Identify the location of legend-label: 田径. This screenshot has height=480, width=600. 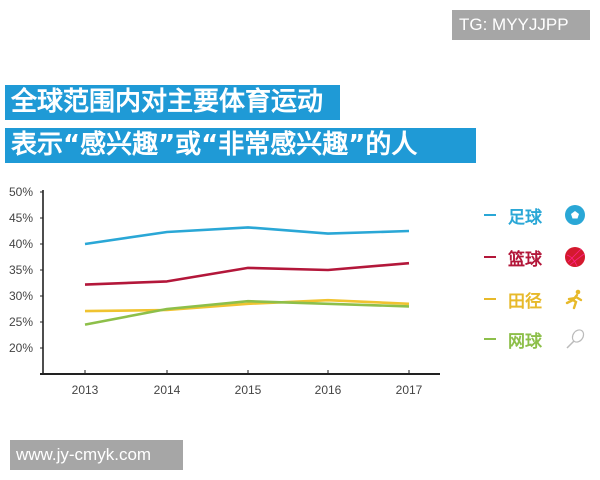
(525, 301).